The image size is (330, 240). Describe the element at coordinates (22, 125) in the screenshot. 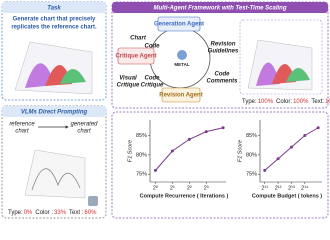

I see `reference-label: reference` at that location.